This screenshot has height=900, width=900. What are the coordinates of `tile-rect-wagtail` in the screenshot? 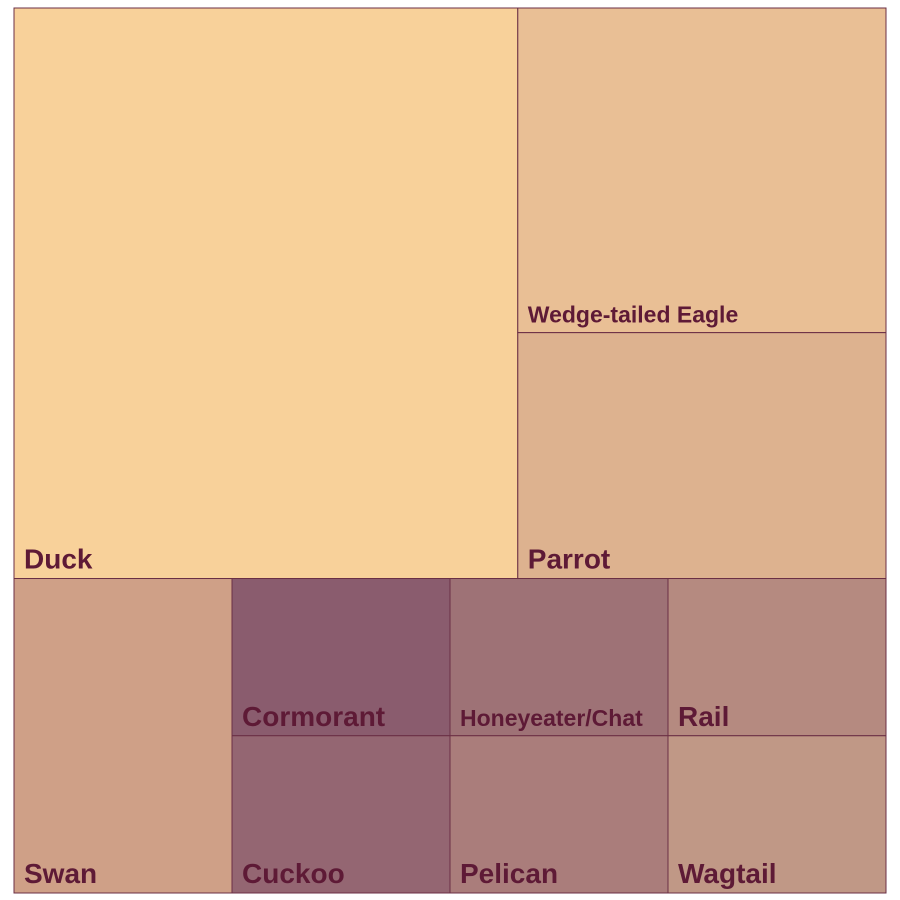 It's located at (777, 814).